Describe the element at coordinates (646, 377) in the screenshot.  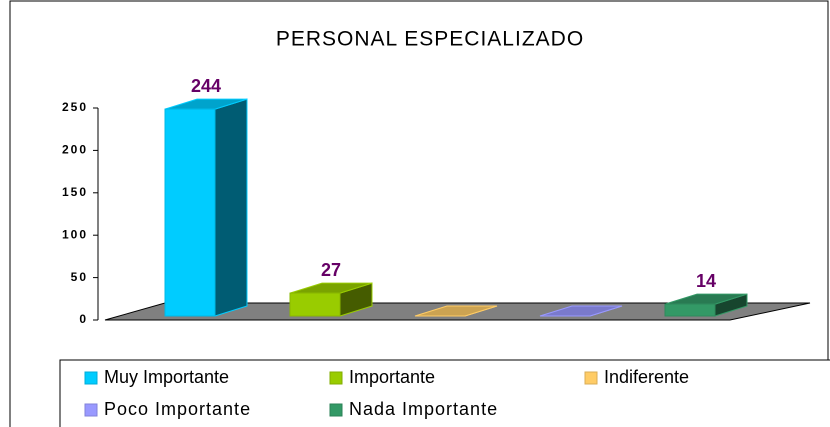
I see `legend-label: Indiferente` at that location.